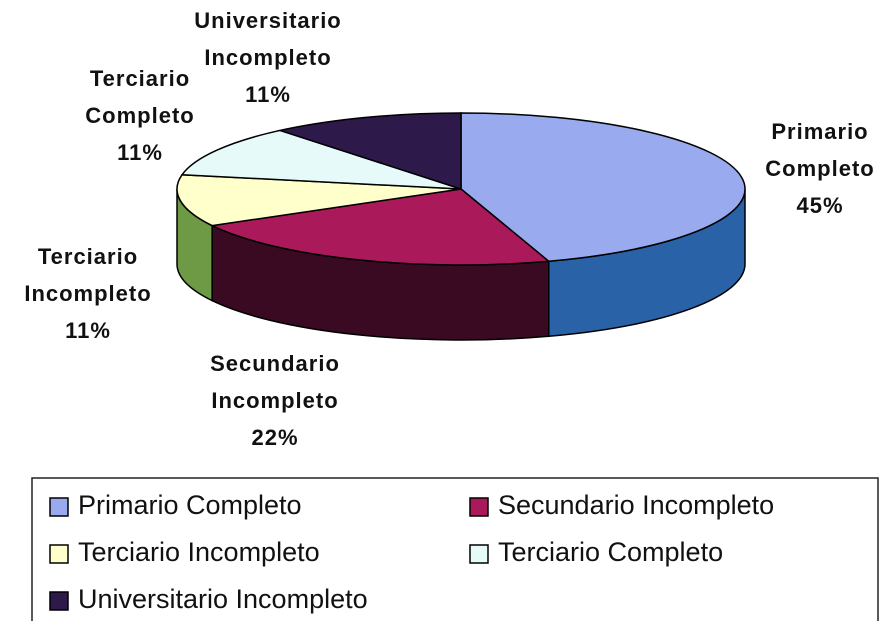  I want to click on slice-label-line: Universitario, so click(268, 20).